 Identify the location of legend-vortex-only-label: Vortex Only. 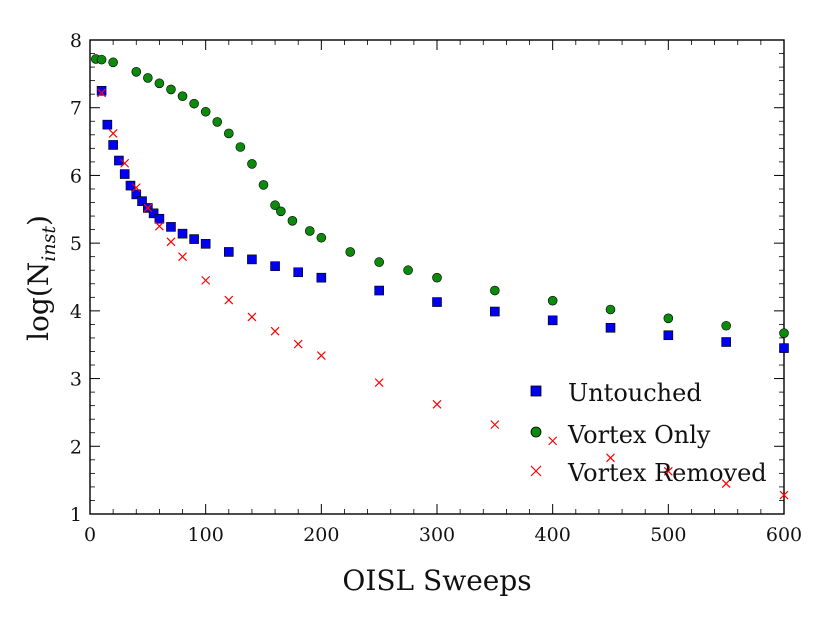
(639, 435).